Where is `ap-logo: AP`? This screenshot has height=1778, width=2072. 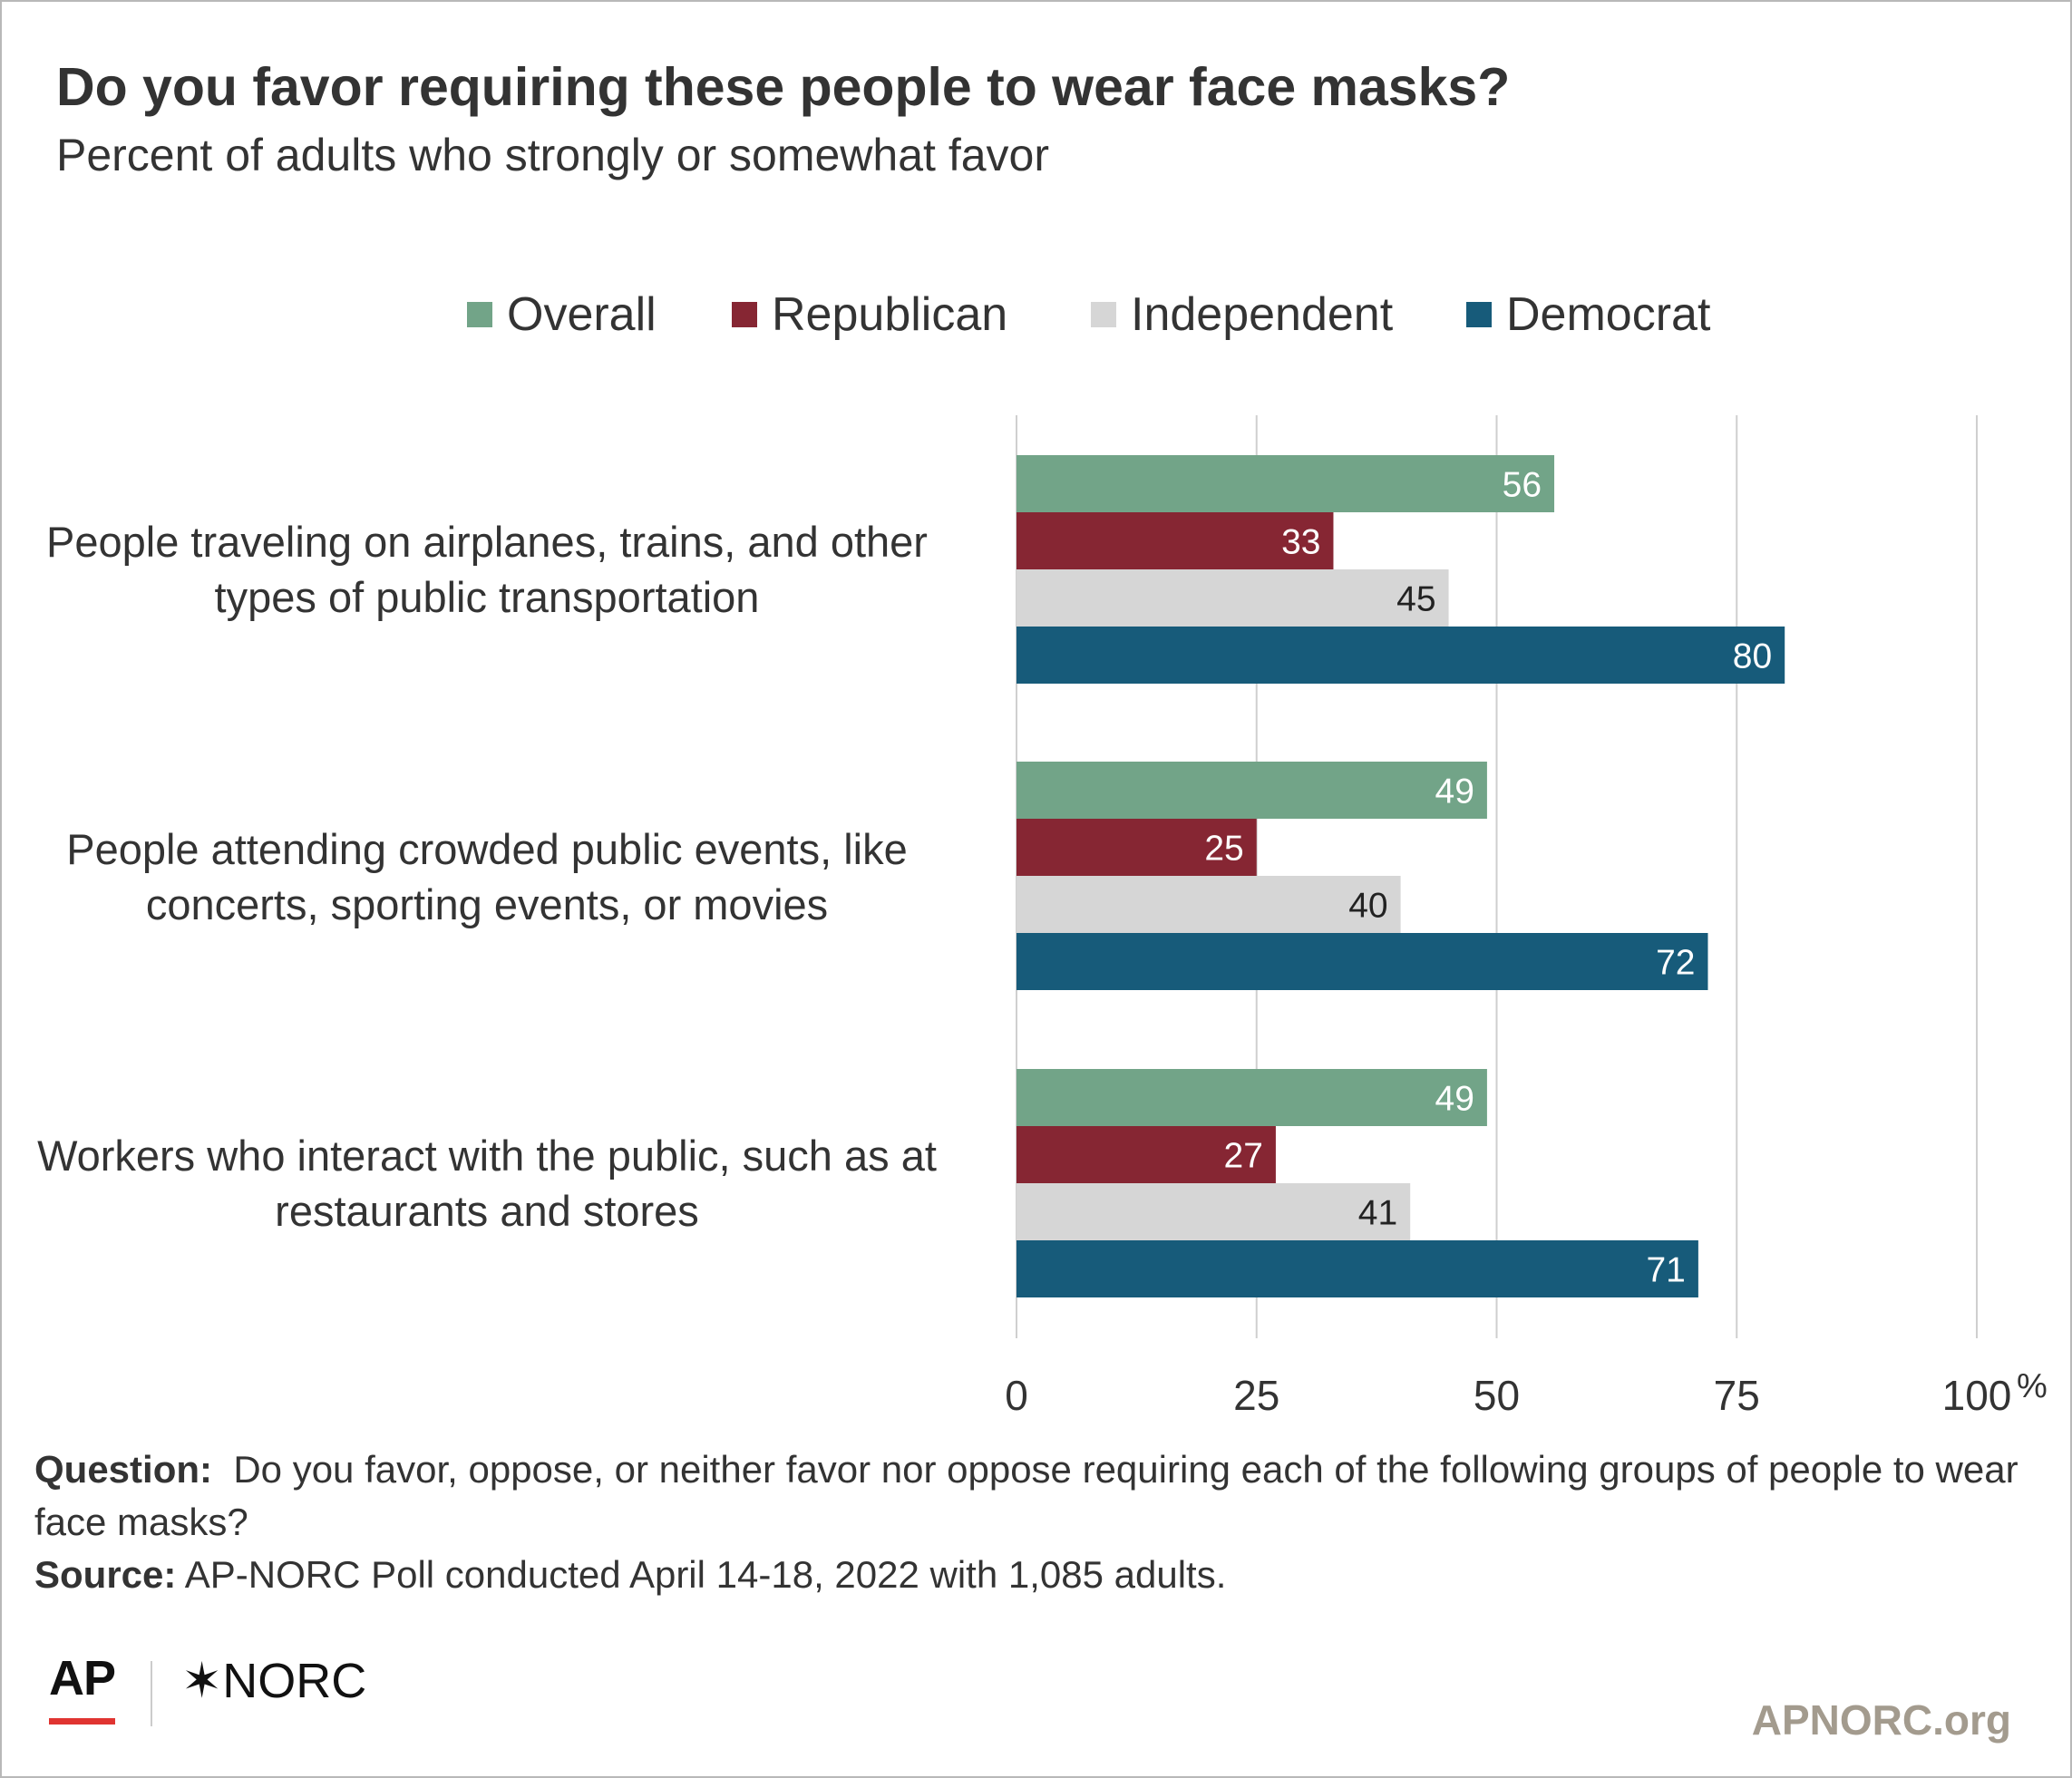
ap-logo: AP is located at coordinates (82, 1678).